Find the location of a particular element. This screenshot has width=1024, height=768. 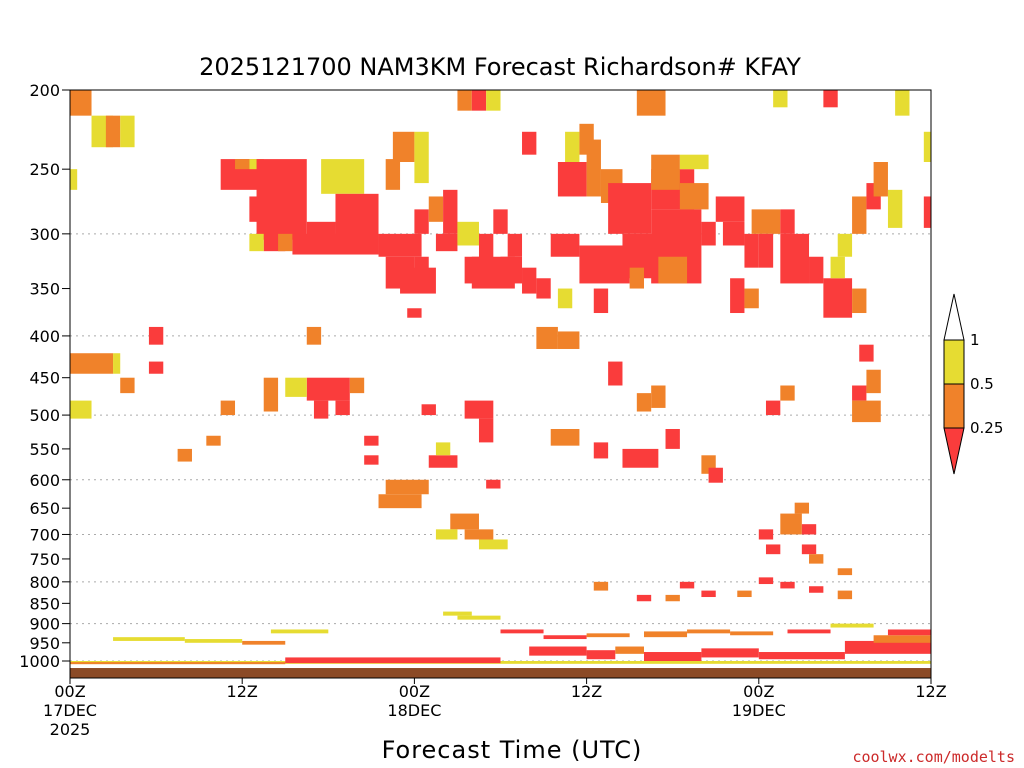

y-tick-label: 400 is located at coordinates (44, 336).